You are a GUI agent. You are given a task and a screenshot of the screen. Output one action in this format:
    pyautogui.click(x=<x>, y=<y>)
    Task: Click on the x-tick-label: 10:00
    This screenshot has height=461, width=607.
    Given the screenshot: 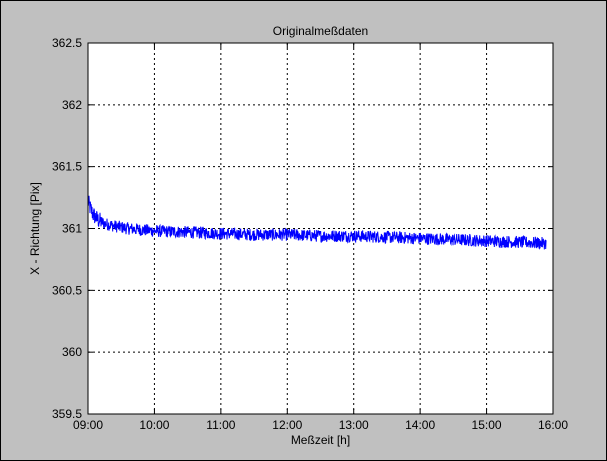 What is the action you would take?
    pyautogui.click(x=154, y=425)
    